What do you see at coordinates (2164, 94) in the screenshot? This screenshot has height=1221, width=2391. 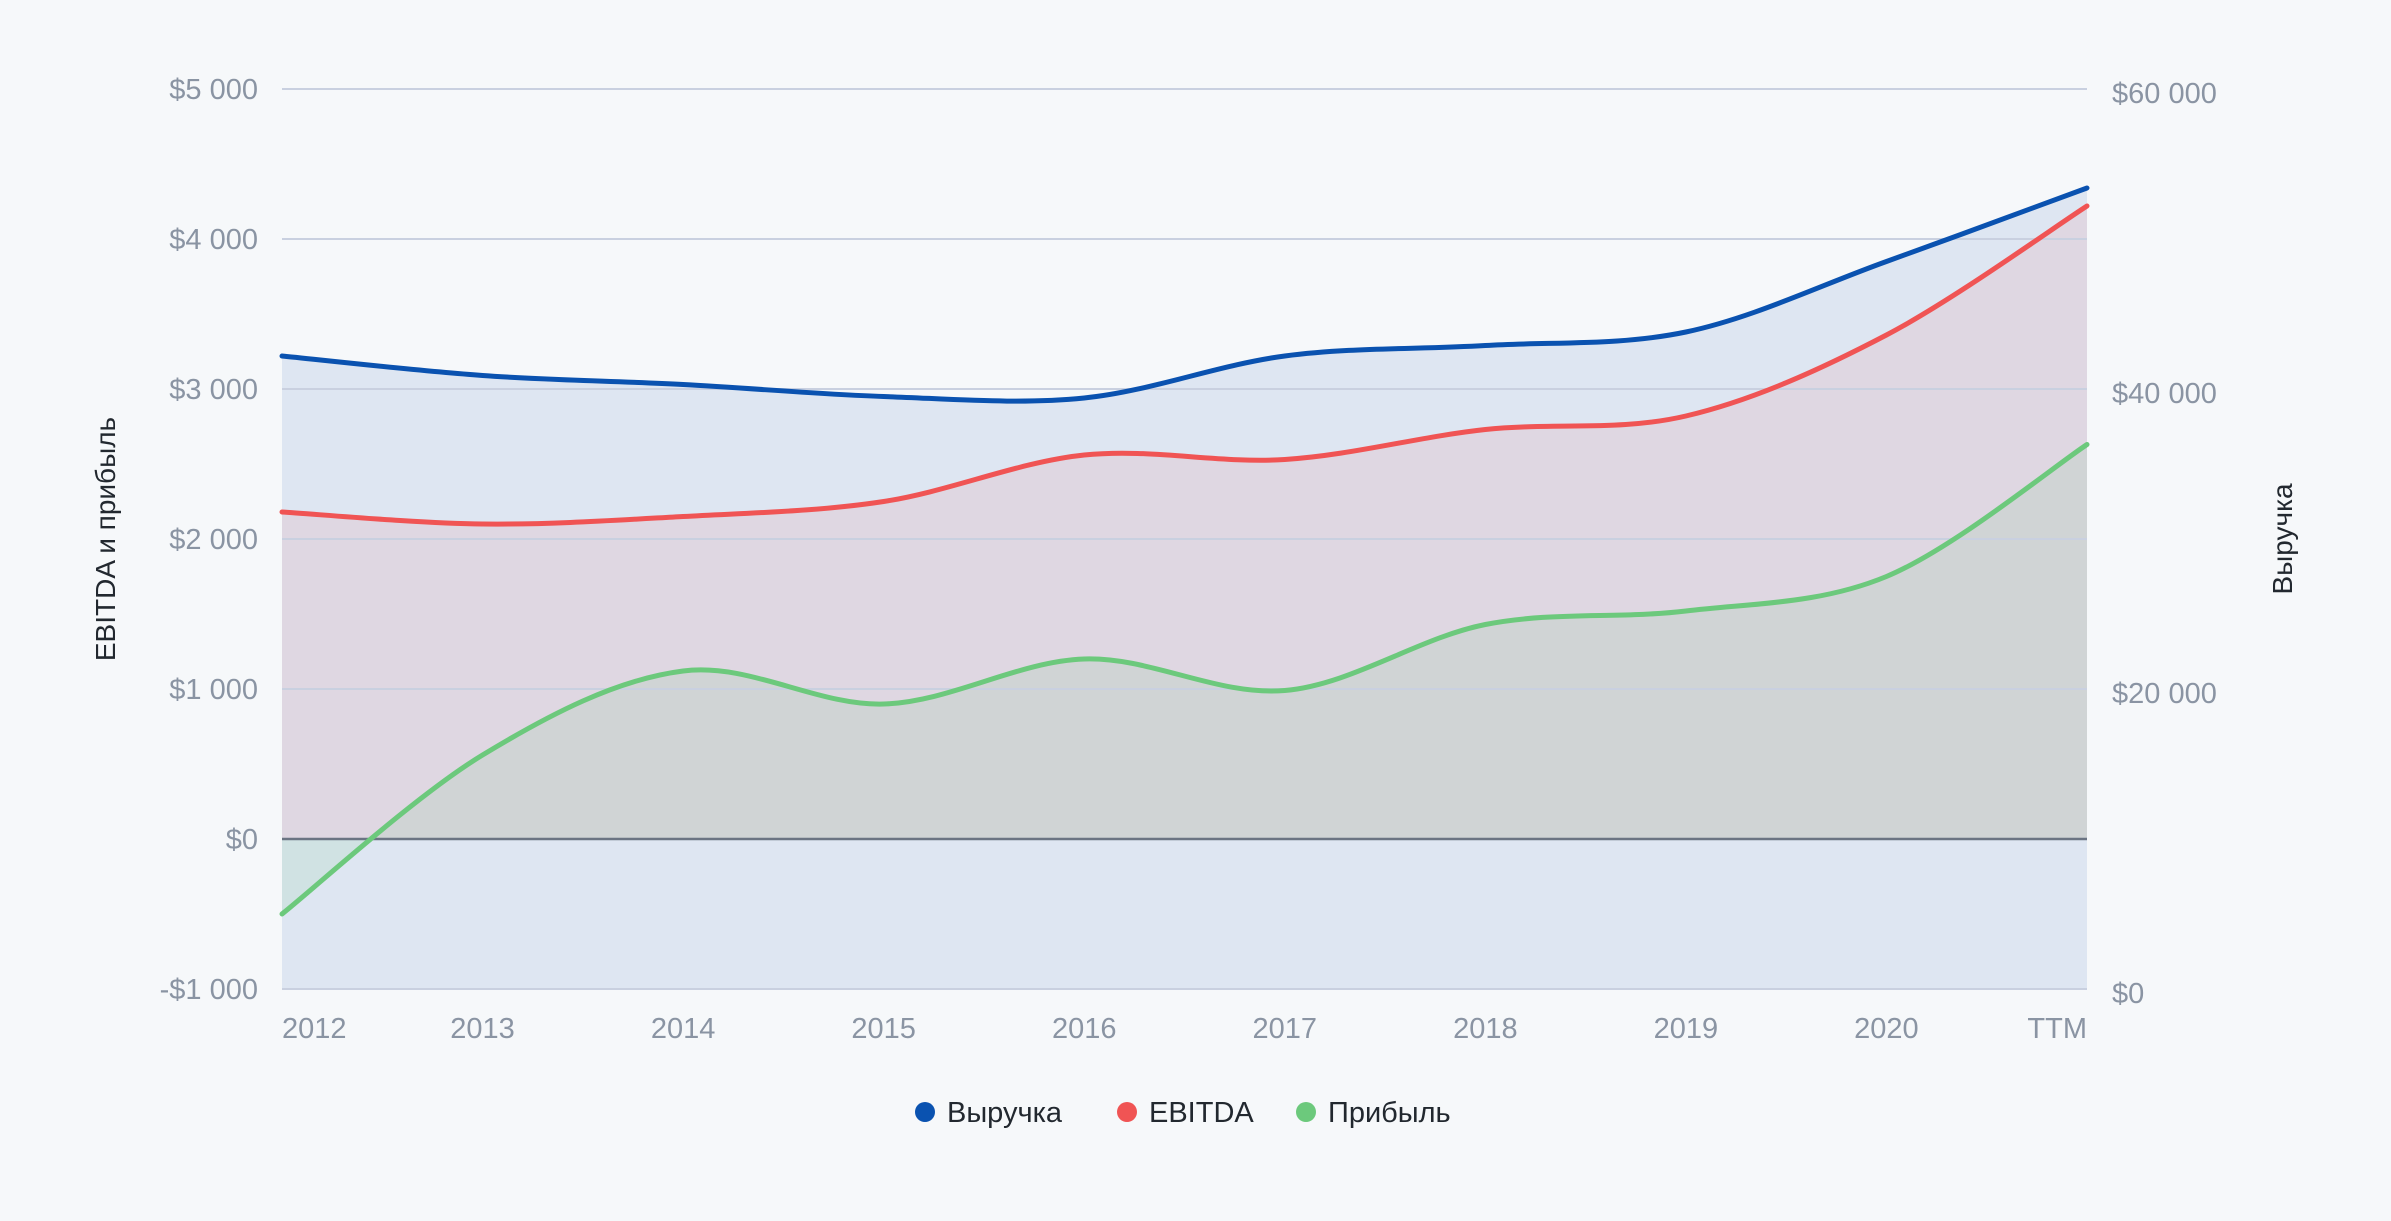 I see `right-tick-label: $60 000` at bounding box center [2164, 94].